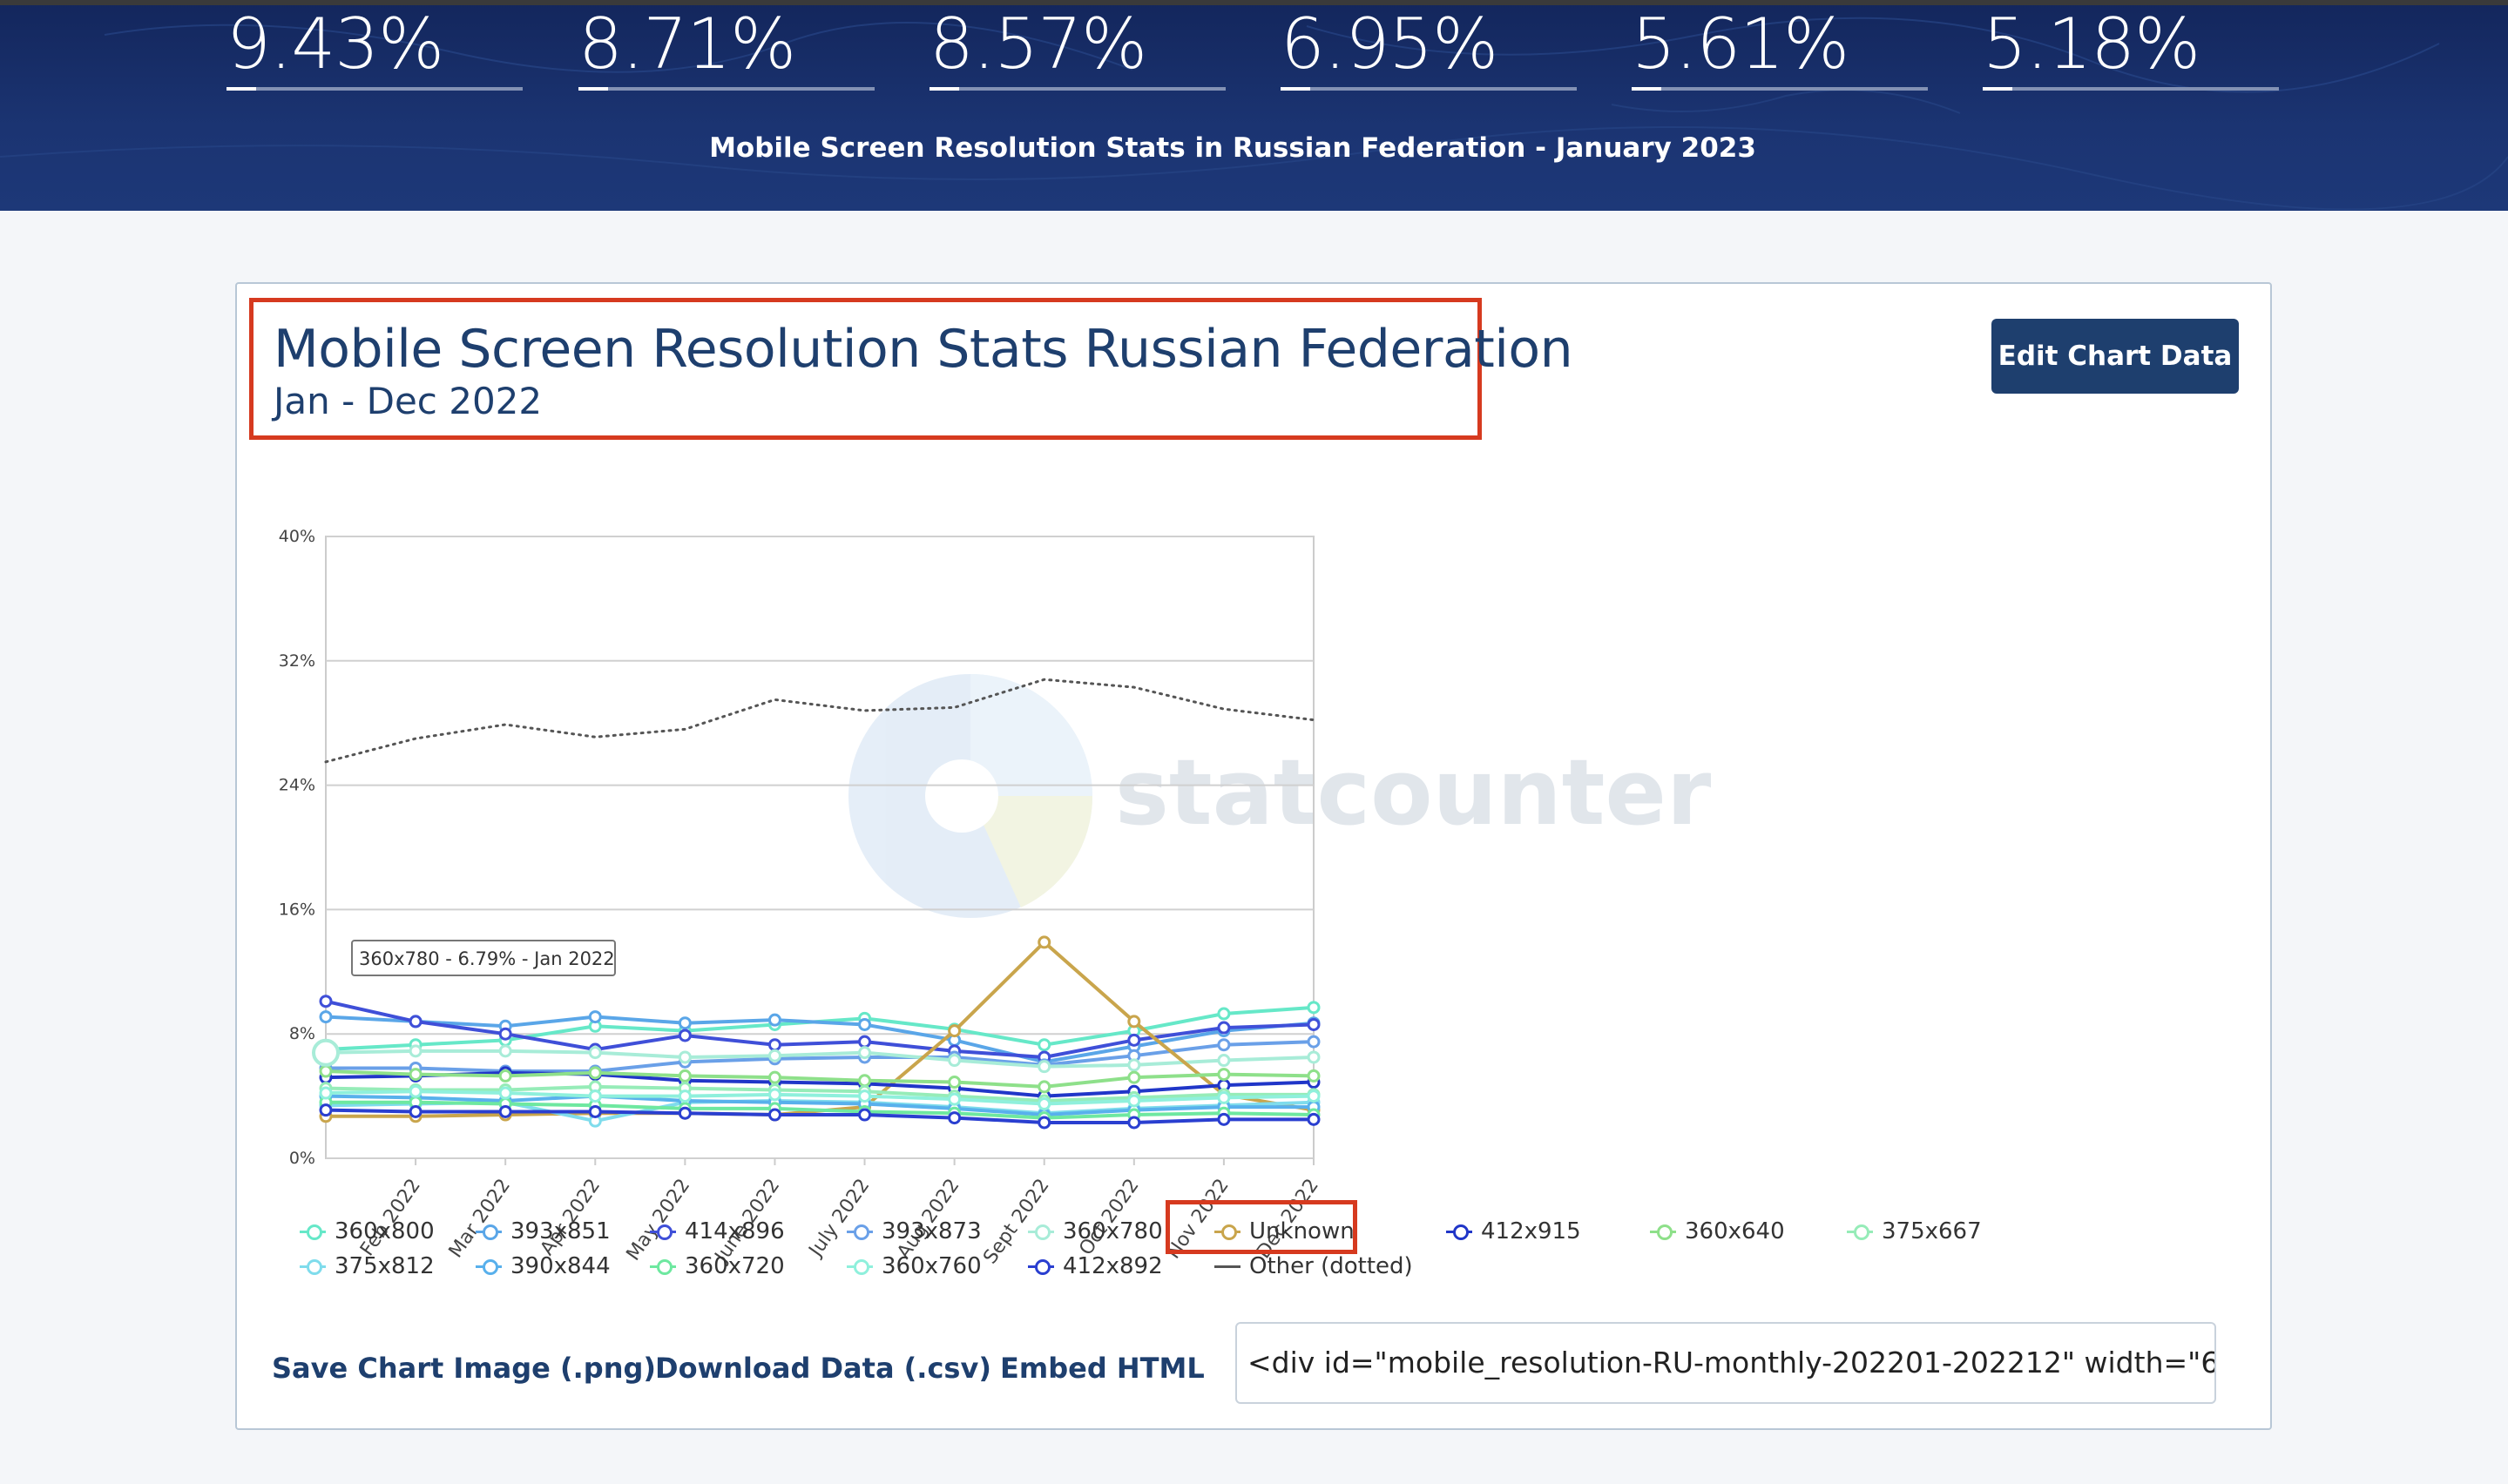 The image size is (2508, 1484). I want to click on watermark-text: statcounter, so click(1413, 792).